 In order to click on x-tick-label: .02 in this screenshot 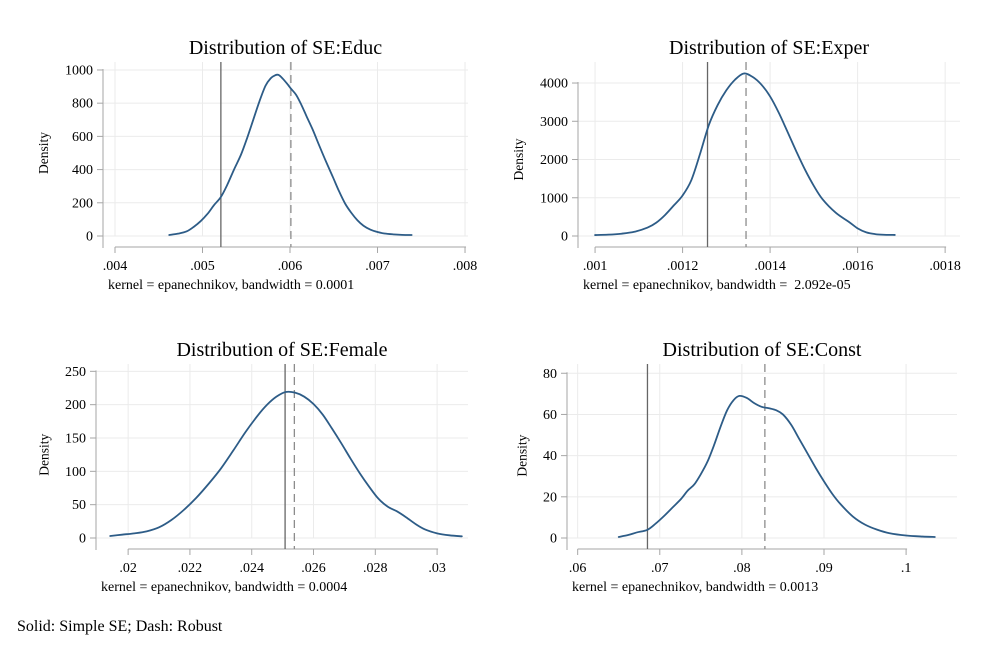, I will do `click(128, 568)`.